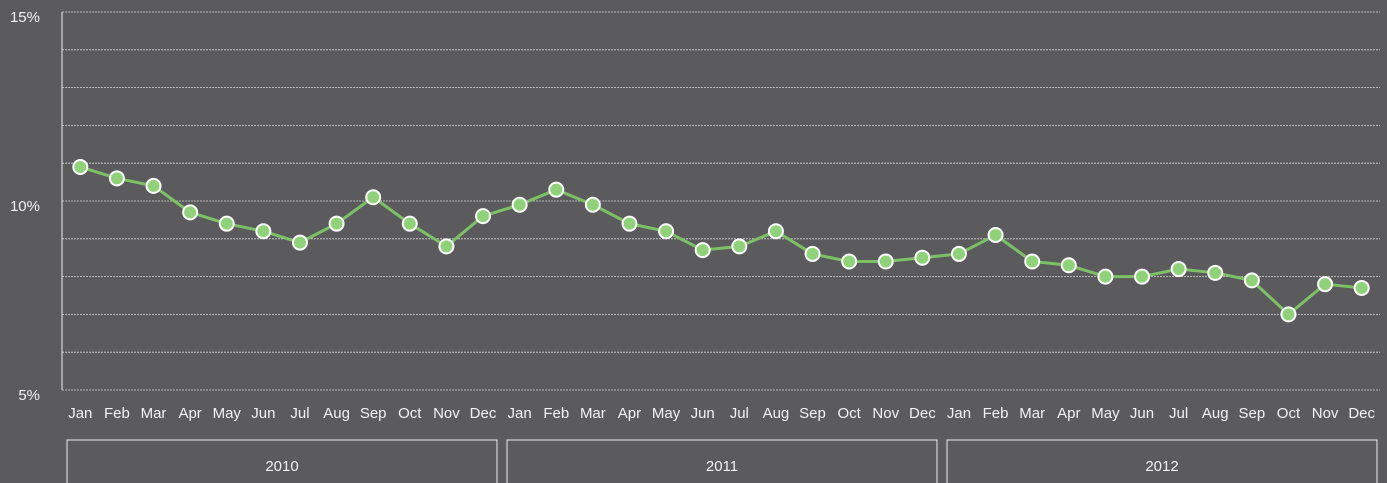  I want to click on y-tick-label: 10%, so click(25, 206).